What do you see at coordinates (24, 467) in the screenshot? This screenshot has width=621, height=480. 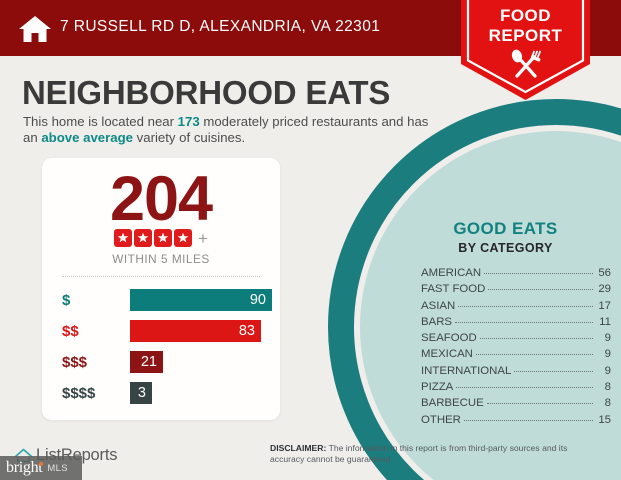 I see `bright-wordmark: bright` at bounding box center [24, 467].